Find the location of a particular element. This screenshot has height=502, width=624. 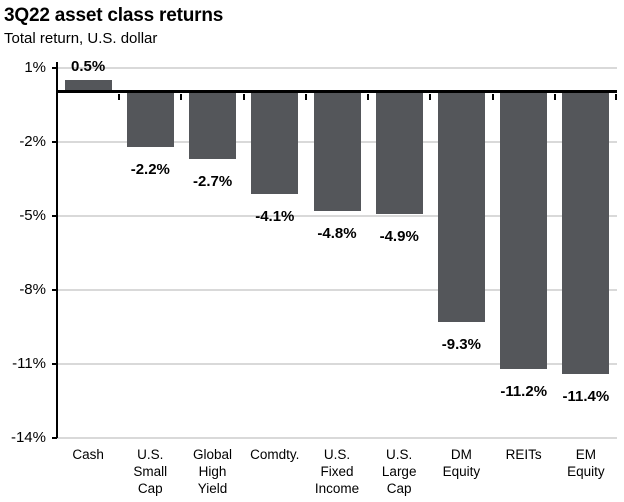

x-axis-label: Global High Yield is located at coordinates (212, 471).